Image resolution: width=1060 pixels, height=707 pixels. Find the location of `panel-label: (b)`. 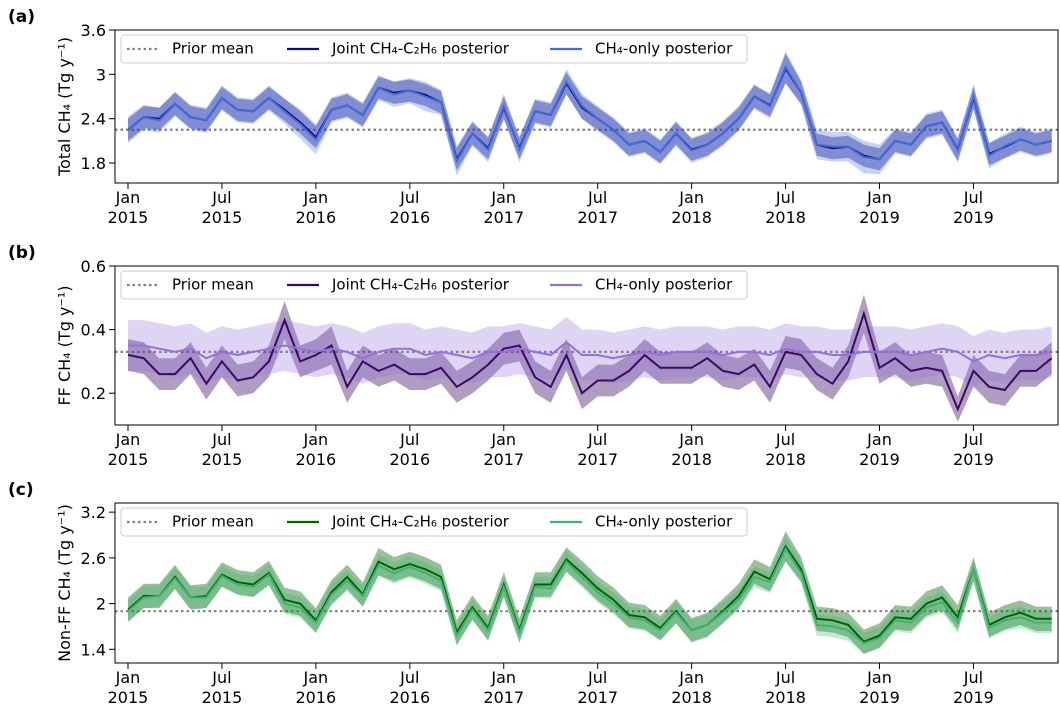

panel-label: (b) is located at coordinates (22, 253).